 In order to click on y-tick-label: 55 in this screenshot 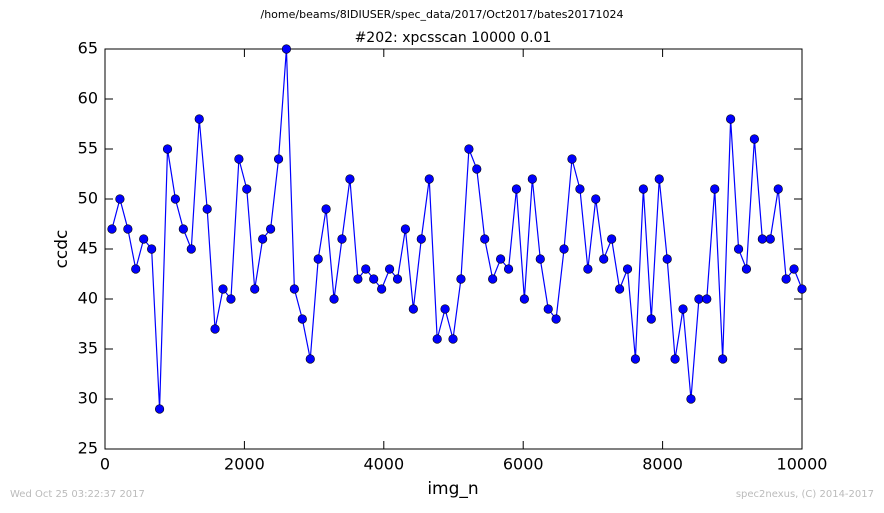, I will do `click(88, 148)`.